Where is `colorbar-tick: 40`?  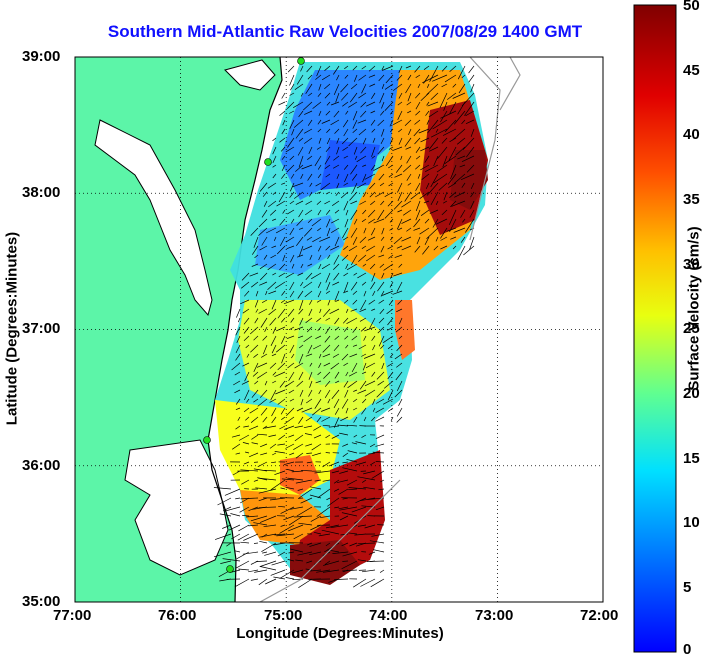
colorbar-tick: 40 is located at coordinates (691, 134).